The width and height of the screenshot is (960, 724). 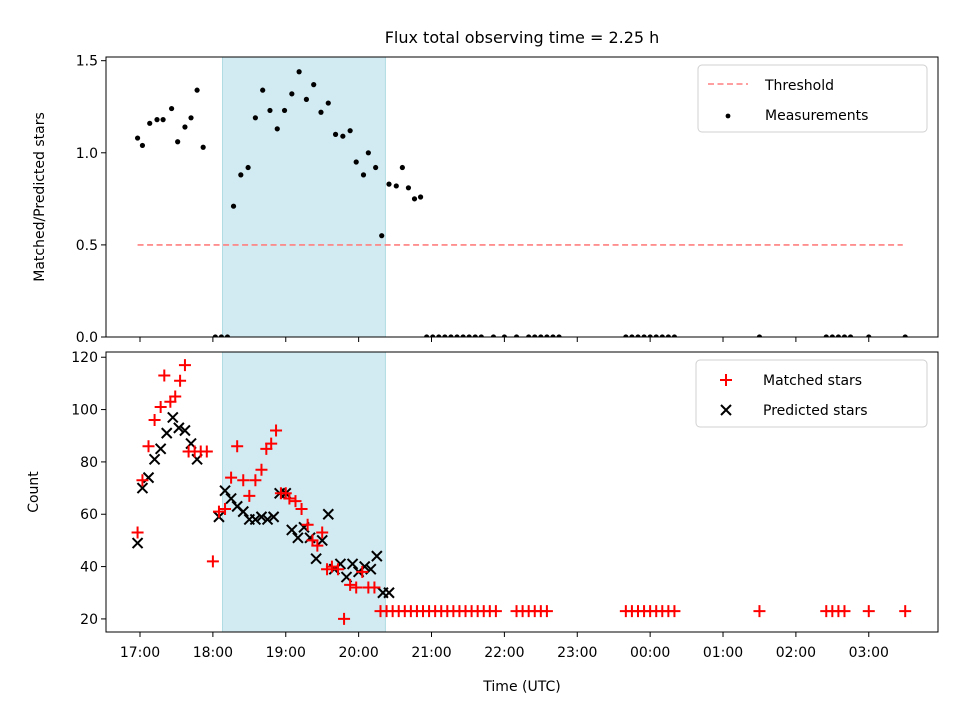 I want to click on legend-measurement-label: Measurements, so click(x=816, y=116).